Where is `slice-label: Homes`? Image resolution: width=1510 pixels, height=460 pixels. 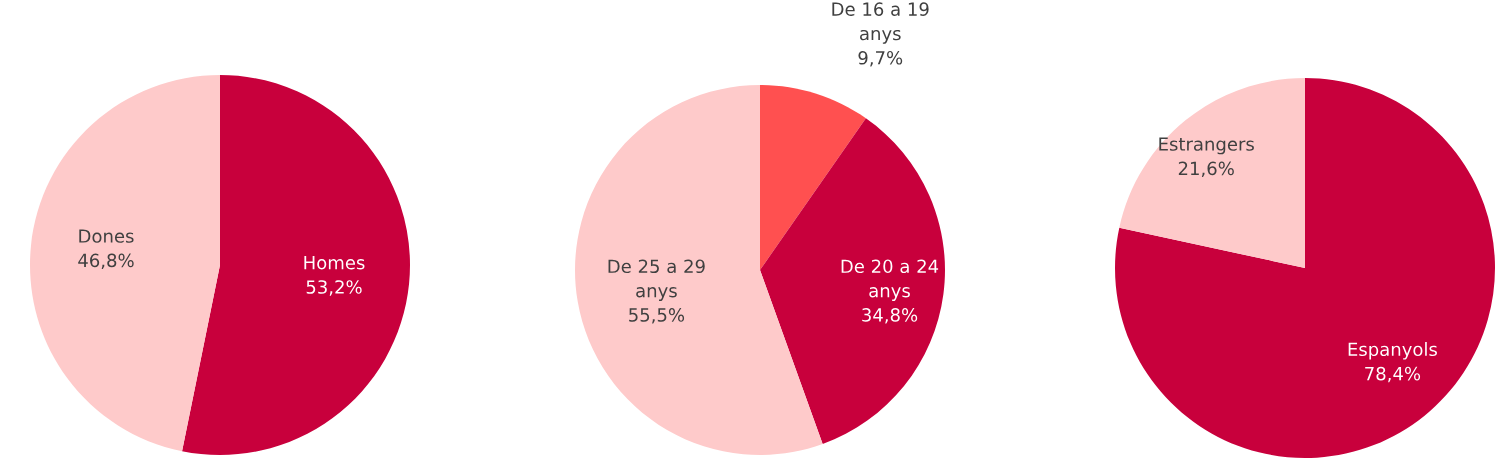
slice-label: Homes is located at coordinates (334, 263).